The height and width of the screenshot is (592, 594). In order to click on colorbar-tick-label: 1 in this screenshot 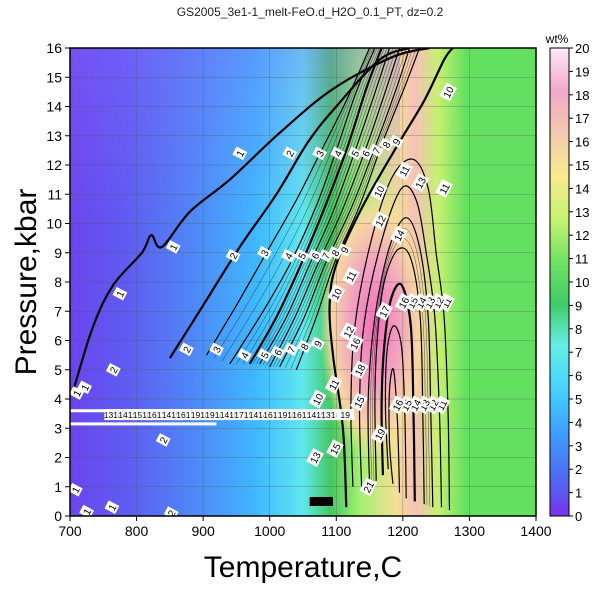, I will do `click(578, 493)`.